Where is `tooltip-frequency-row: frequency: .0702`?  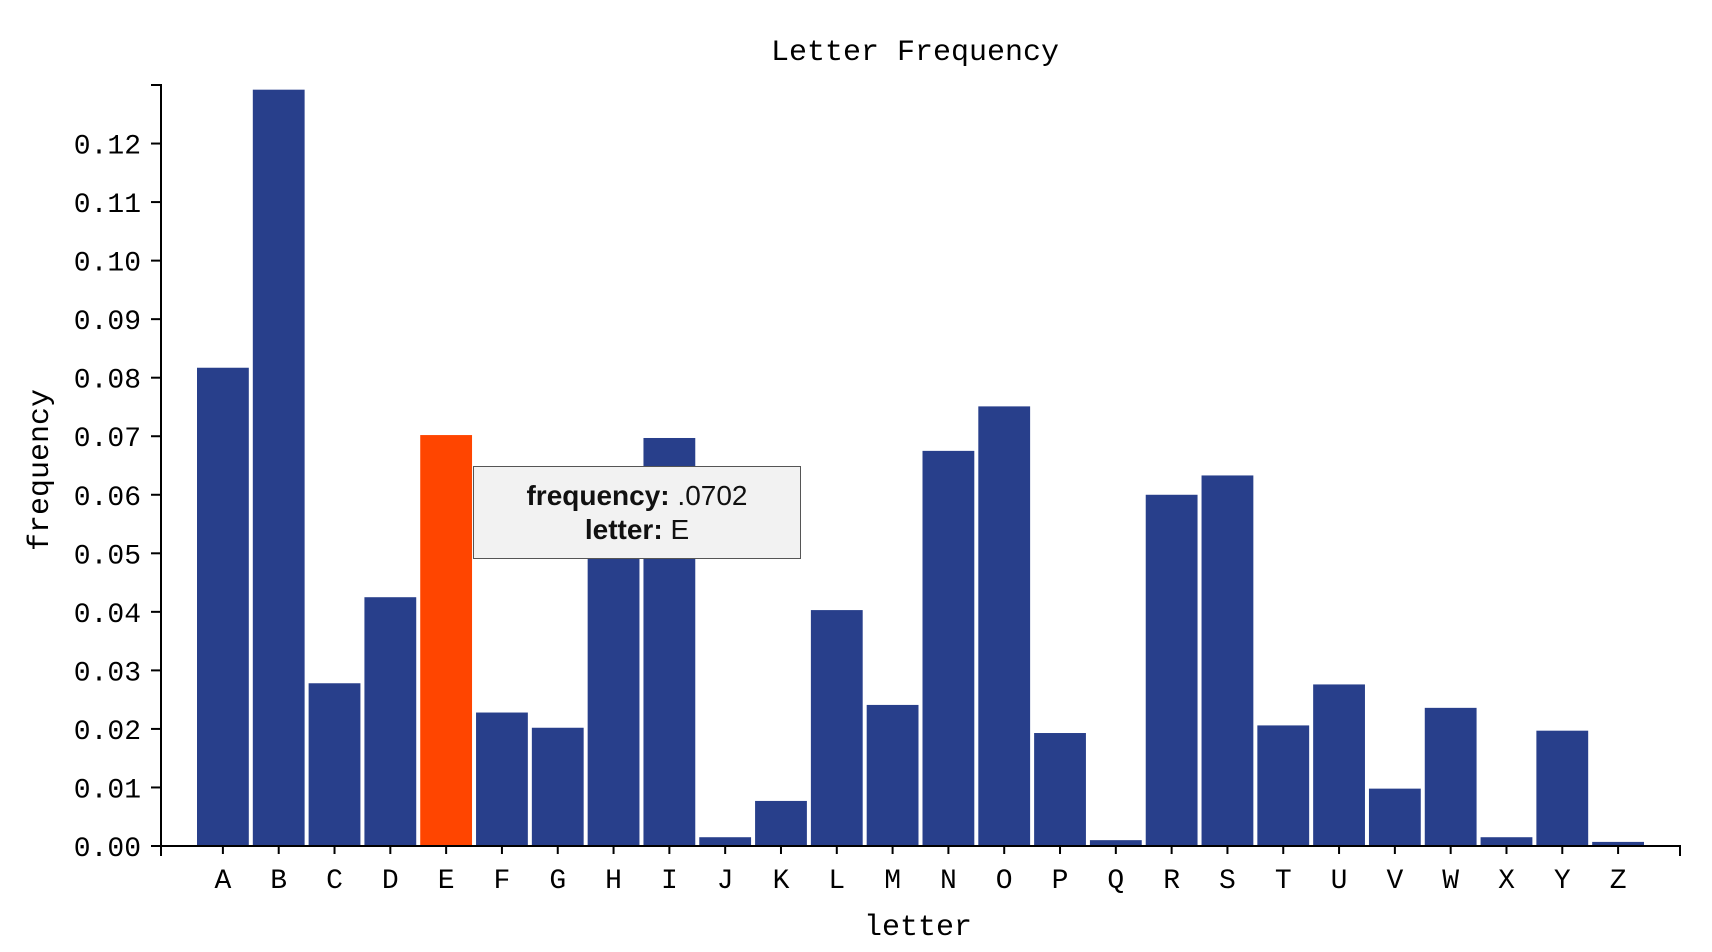 tooltip-frequency-row: frequency: .0702 is located at coordinates (636, 496).